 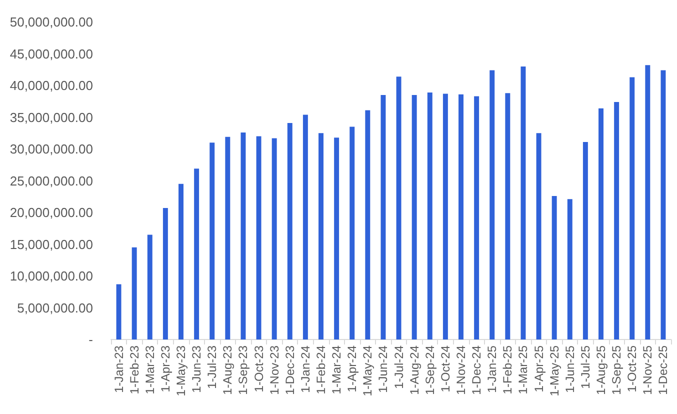 I want to click on y-tick-label: 5,000,000.00, so click(x=55, y=308).